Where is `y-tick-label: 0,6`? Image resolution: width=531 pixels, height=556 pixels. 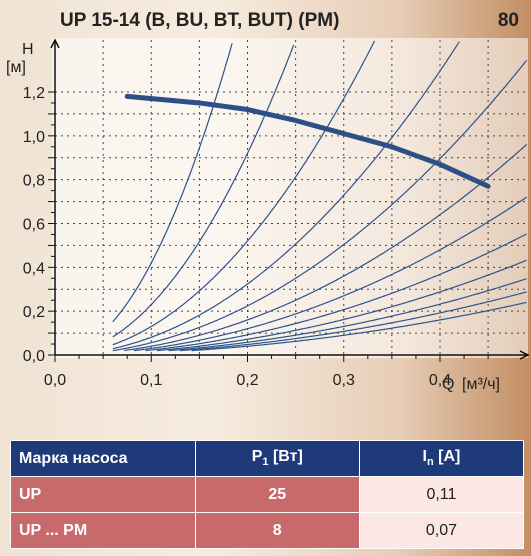
y-tick-label: 0,6 is located at coordinates (34, 225).